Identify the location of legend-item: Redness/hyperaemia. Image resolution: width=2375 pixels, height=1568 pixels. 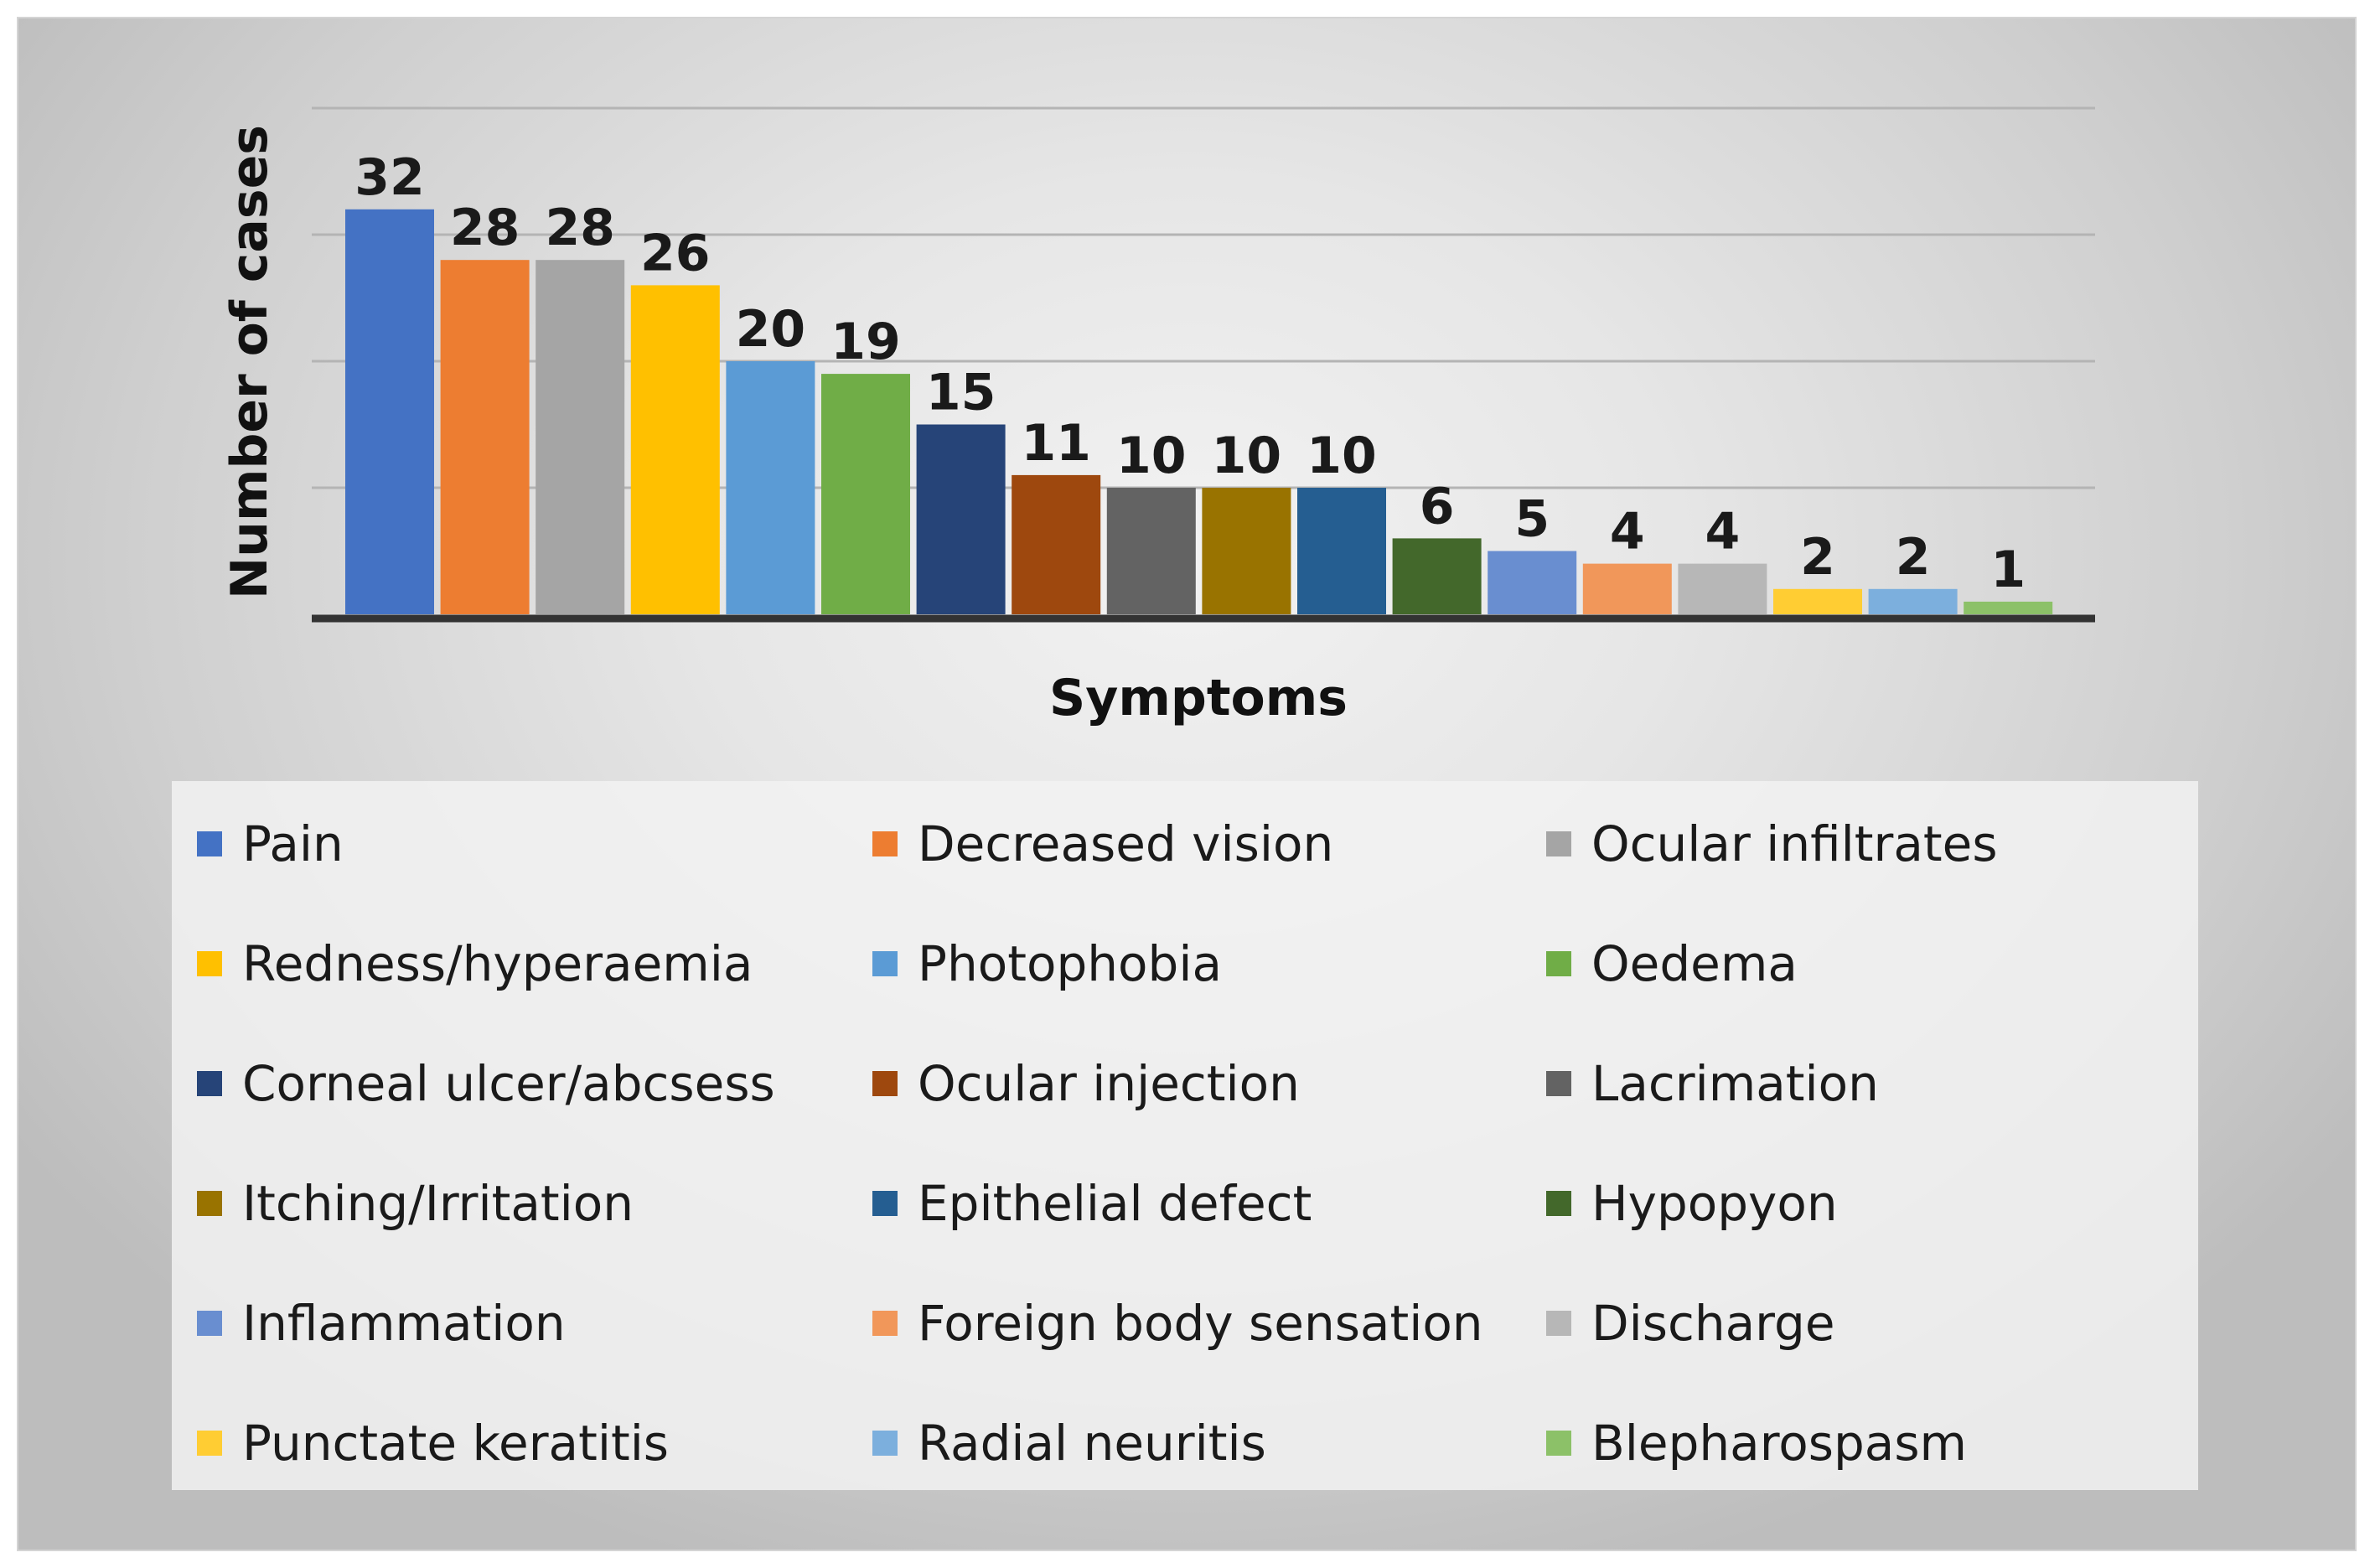
(475, 964).